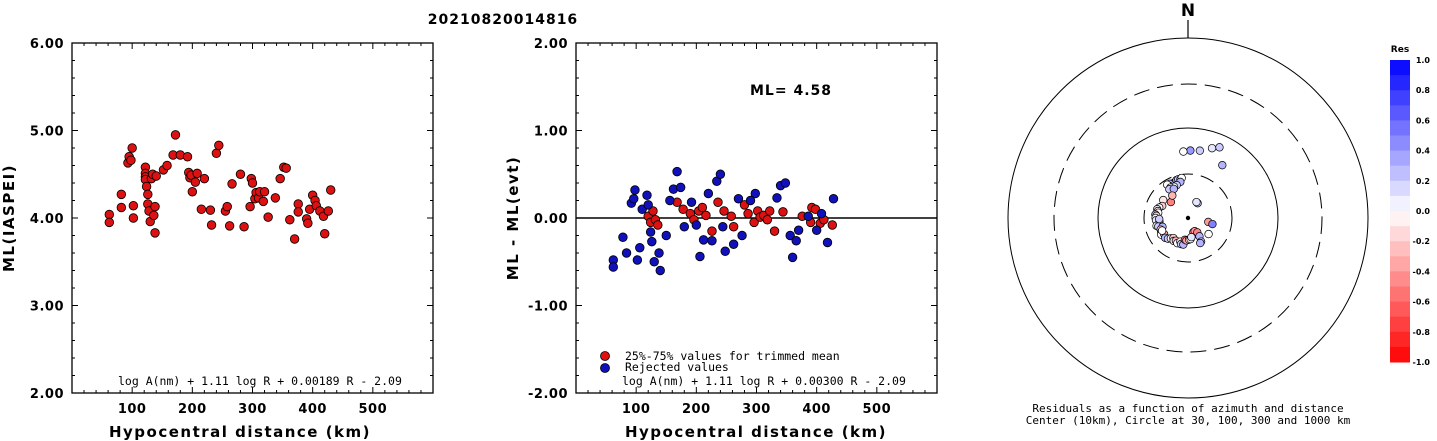 The height and width of the screenshot is (441, 1437). What do you see at coordinates (240, 432) in the screenshot?
I see `panel-1-xlabel: Hypocentral distance (km)` at bounding box center [240, 432].